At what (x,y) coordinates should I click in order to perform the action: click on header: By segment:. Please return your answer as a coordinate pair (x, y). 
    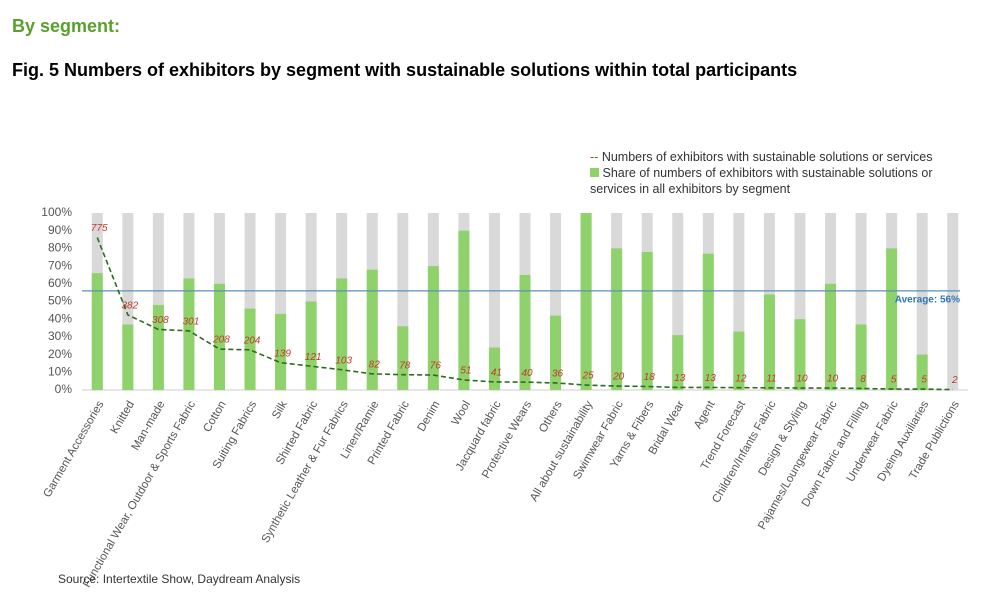
    Looking at the image, I should click on (66, 26).